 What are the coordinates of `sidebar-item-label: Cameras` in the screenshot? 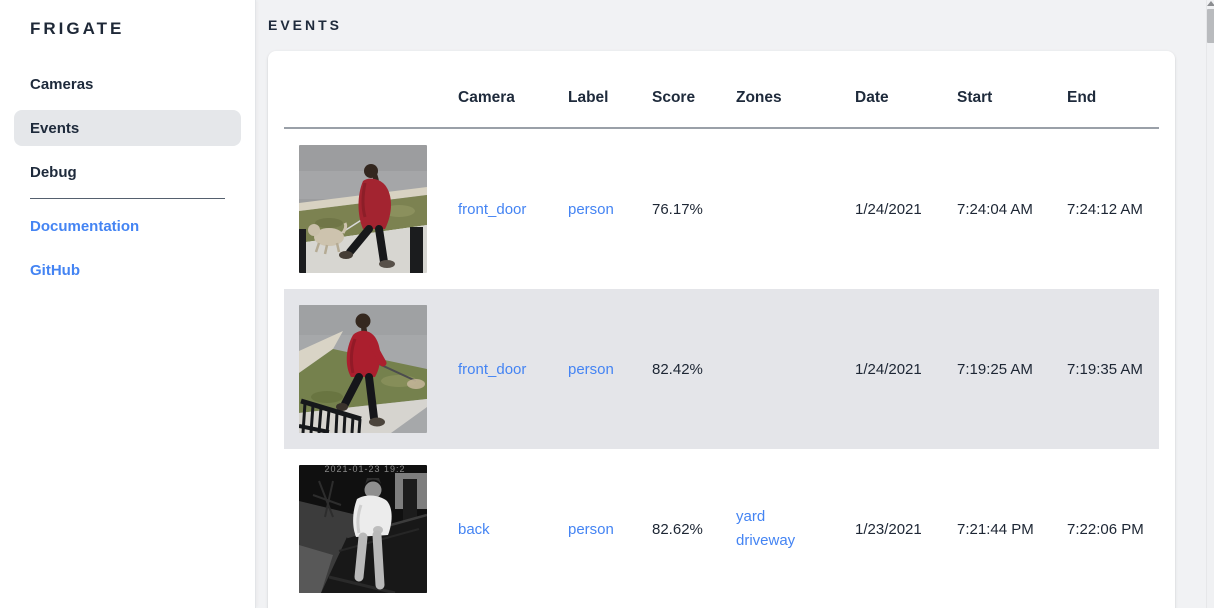 It's located at (62, 84).